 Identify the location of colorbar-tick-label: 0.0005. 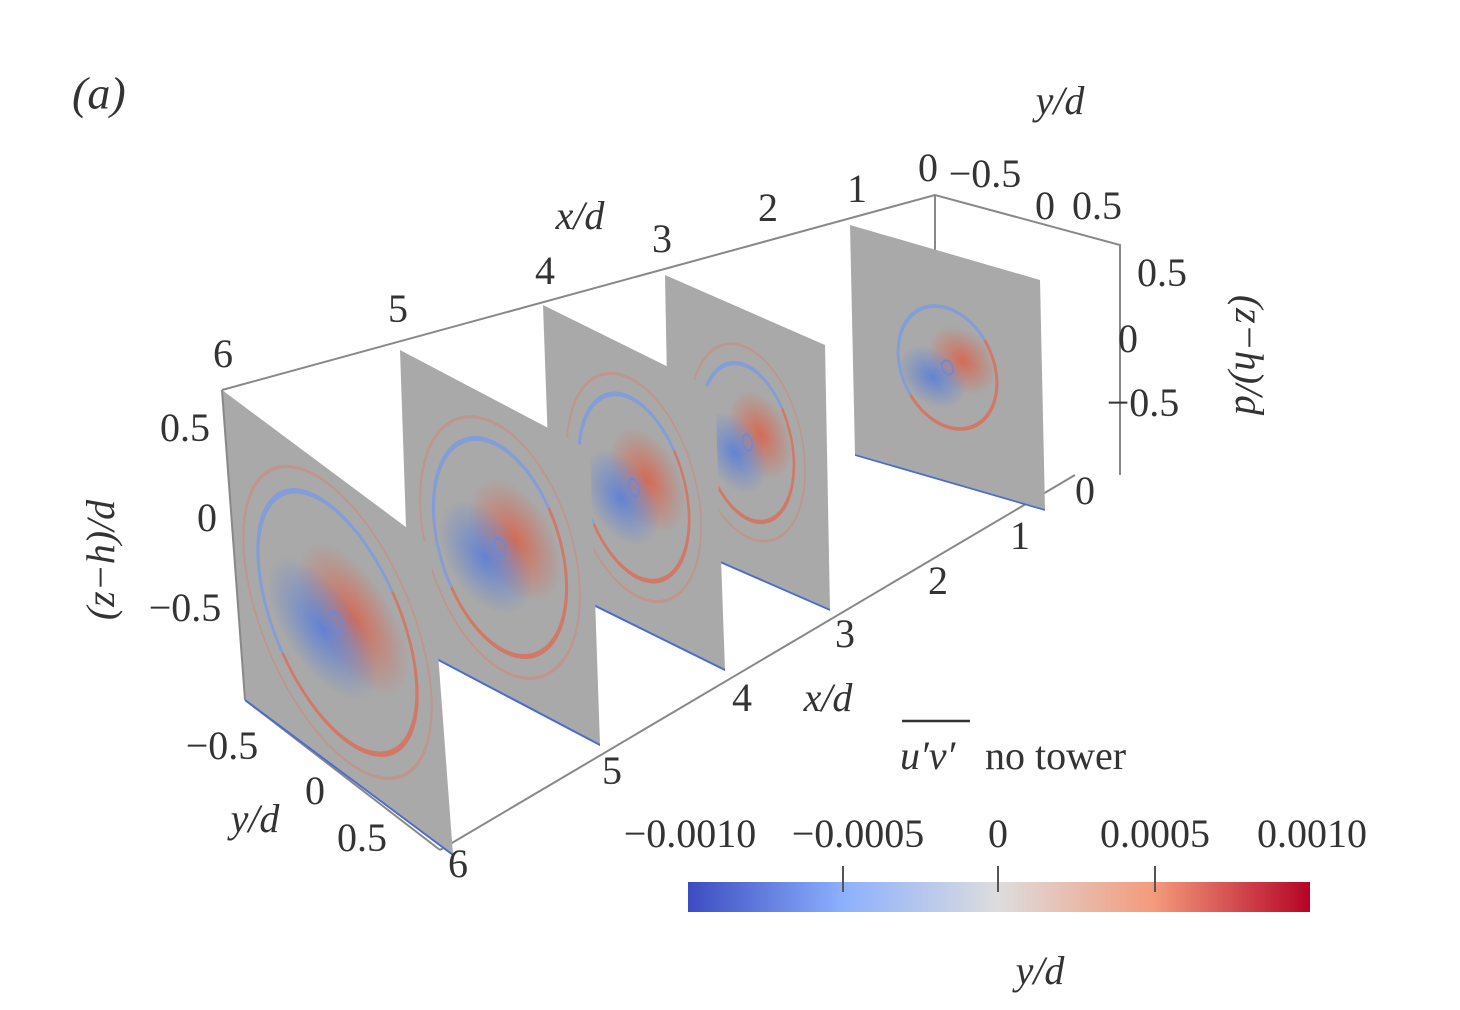
(1155, 833).